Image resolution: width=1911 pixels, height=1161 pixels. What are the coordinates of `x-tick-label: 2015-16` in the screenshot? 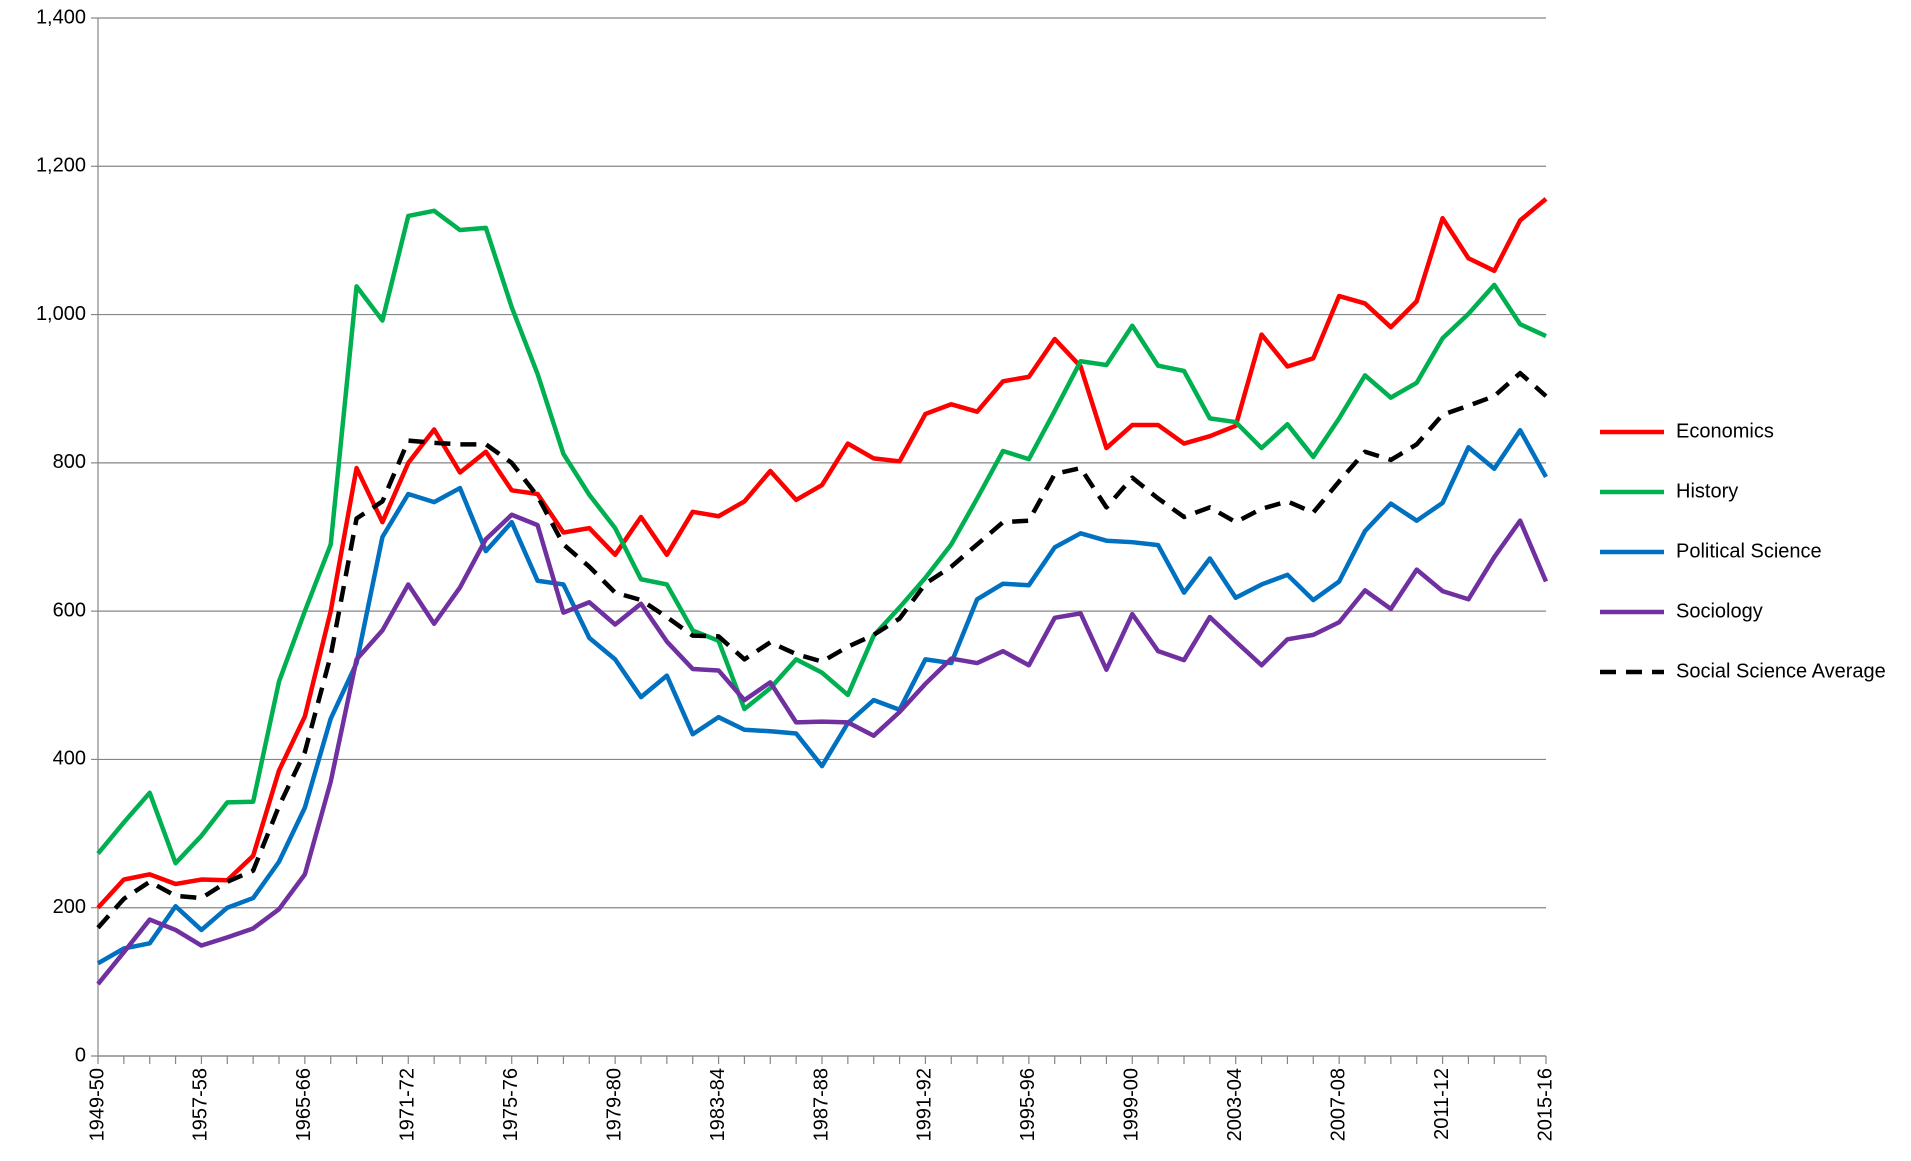 It's located at (1545, 1104).